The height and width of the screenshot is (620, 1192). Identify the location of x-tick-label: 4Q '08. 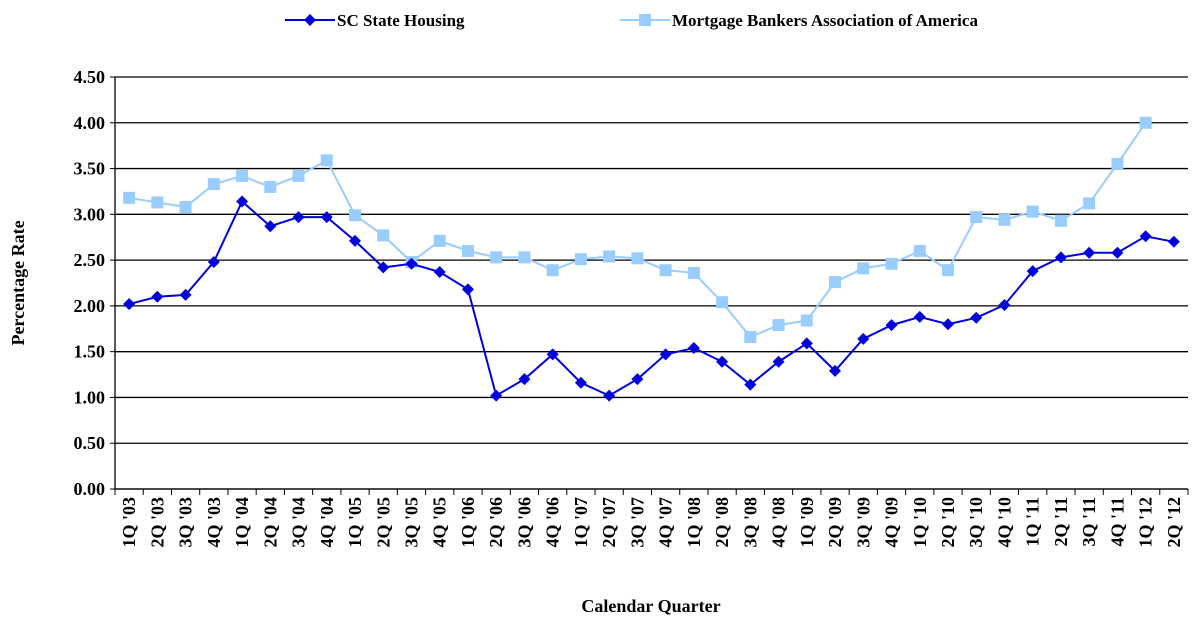
(779, 522).